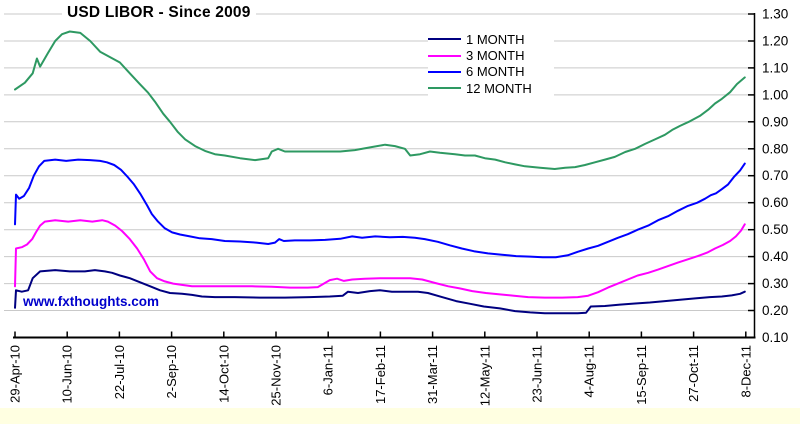 Image resolution: width=800 pixels, height=424 pixels. Describe the element at coordinates (775, 256) in the screenshot. I see `y-tick-label: 0.40` at that location.